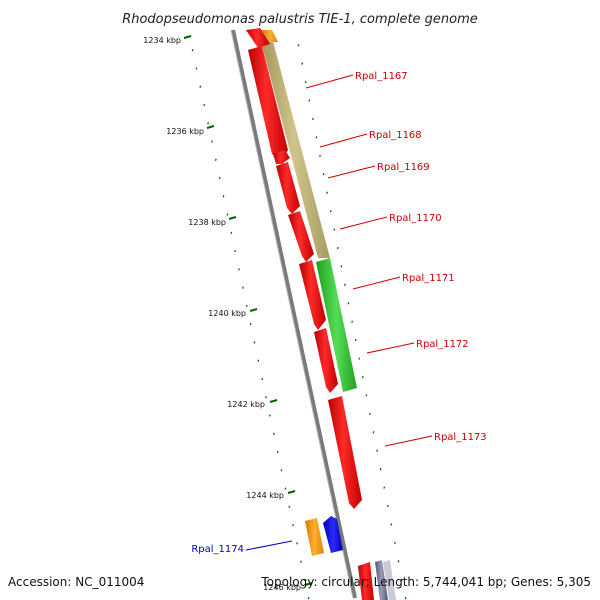  Describe the element at coordinates (246, 404) in the screenshot. I see `tick-label: 1242 kbp` at that location.